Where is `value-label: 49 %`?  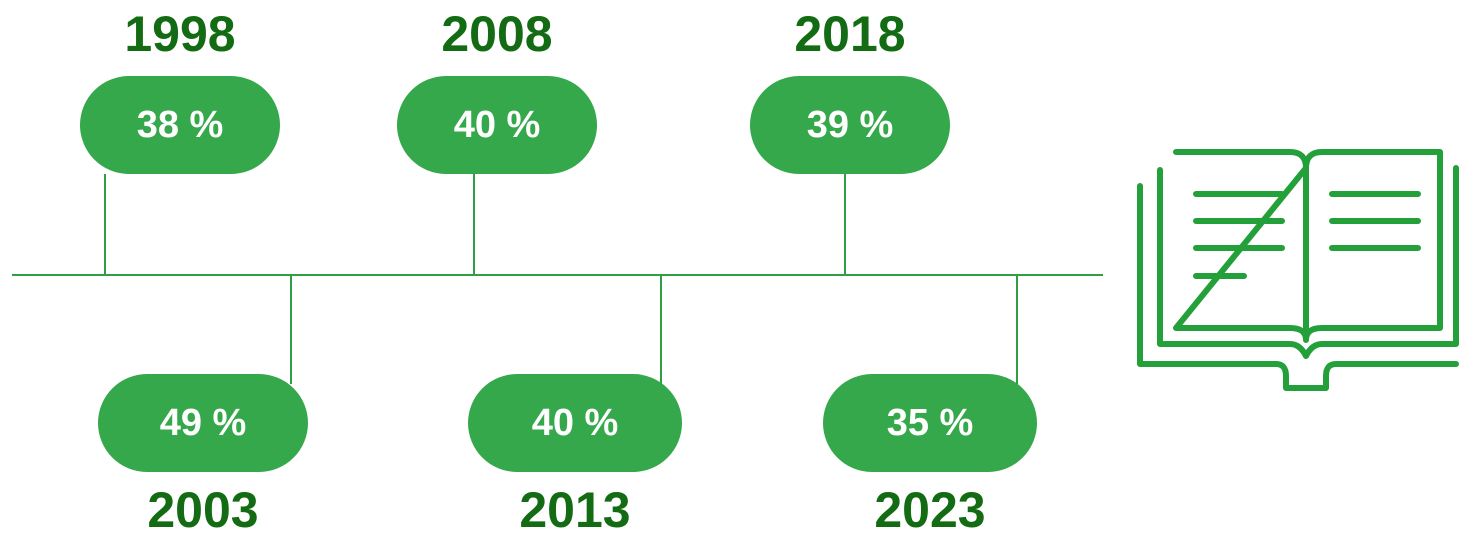
value-label: 49 % is located at coordinates (203, 423).